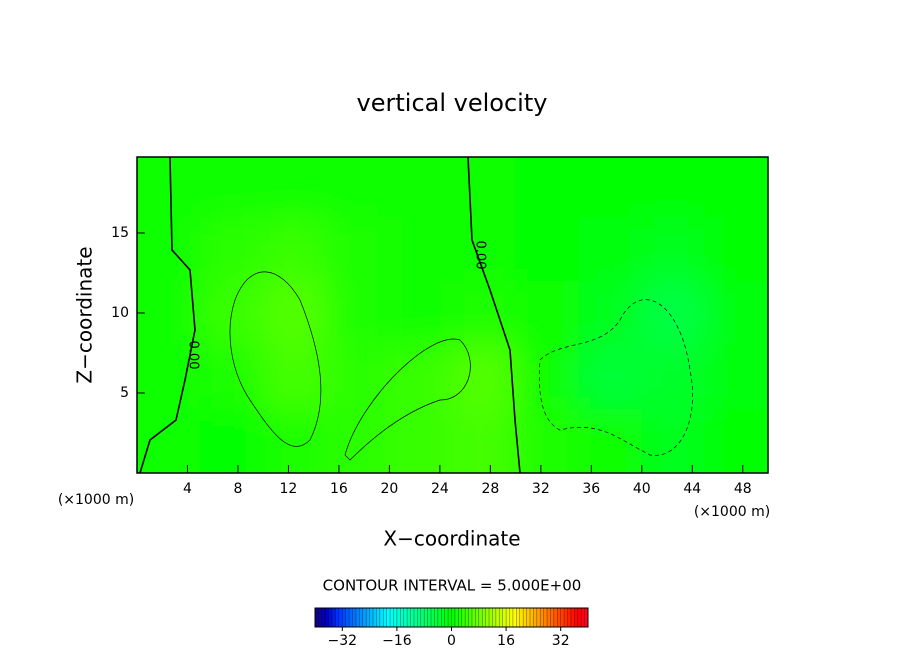 Image resolution: width=904 pixels, height=654 pixels. I want to click on y-tick-label: 15, so click(120, 233).